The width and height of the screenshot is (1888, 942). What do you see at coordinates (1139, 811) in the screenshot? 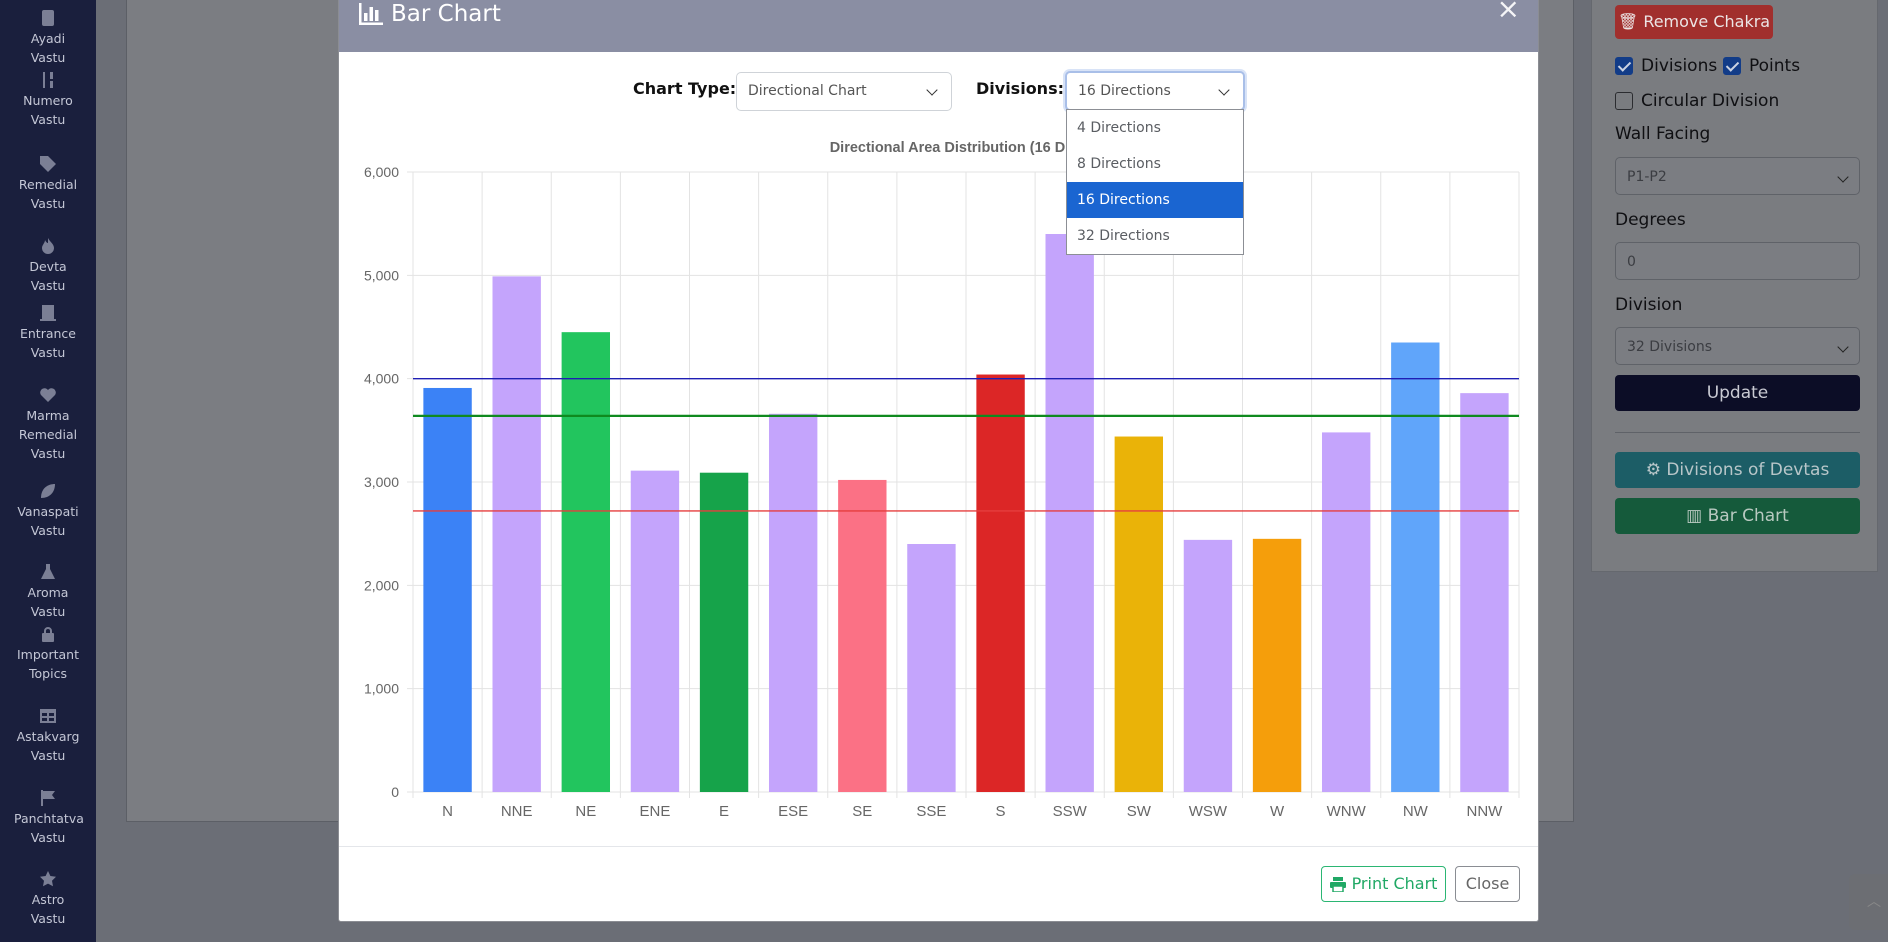
I see `x-tick-label: SW` at bounding box center [1139, 811].